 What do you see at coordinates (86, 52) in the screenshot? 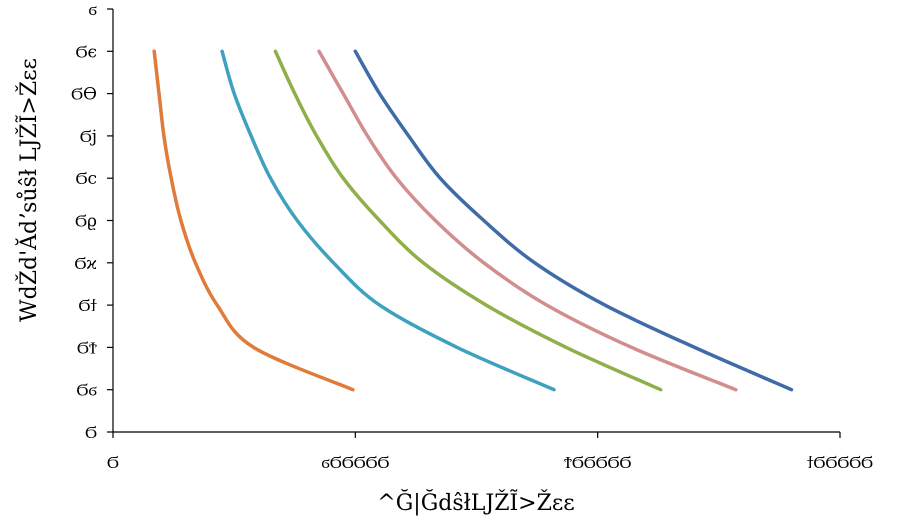
I see `y-tick-label: Ϭϵ` at bounding box center [86, 52].